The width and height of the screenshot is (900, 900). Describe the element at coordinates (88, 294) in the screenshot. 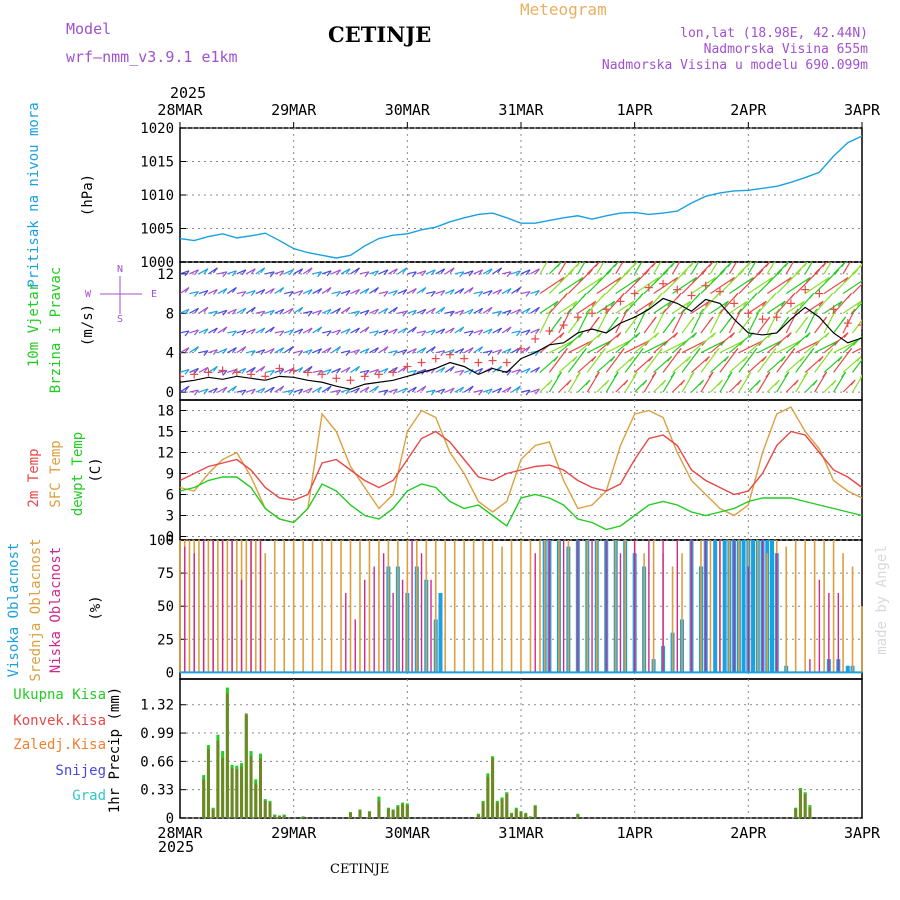

I see `compass-w: W` at that location.